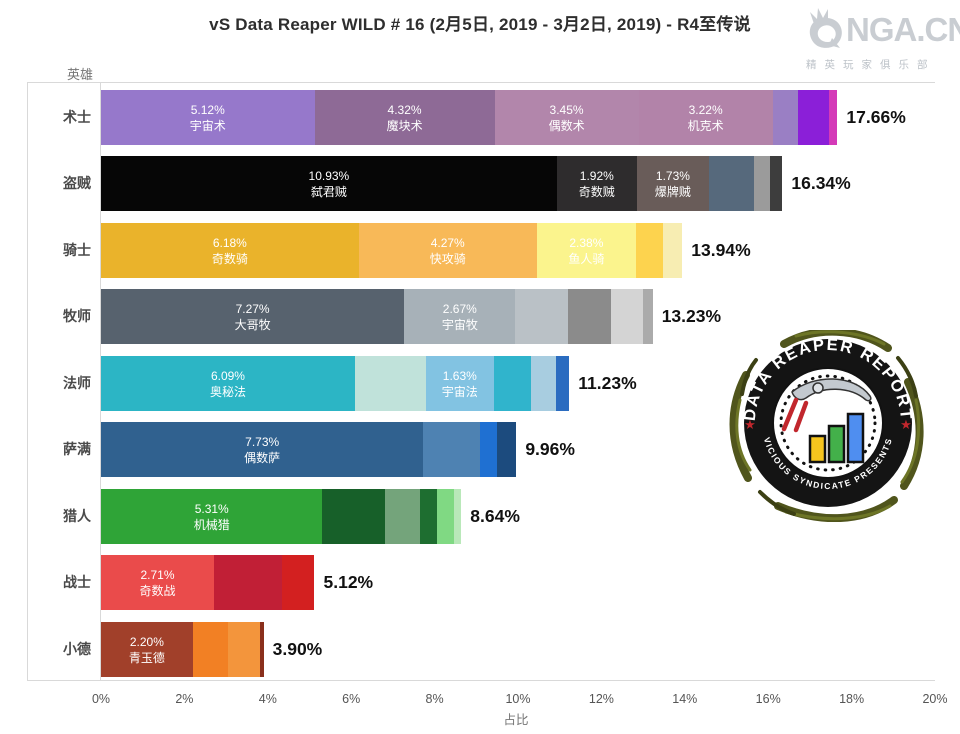 This screenshot has height=734, width=960. I want to click on bar-segment: 6.09% 奥秘法, so click(228, 383).